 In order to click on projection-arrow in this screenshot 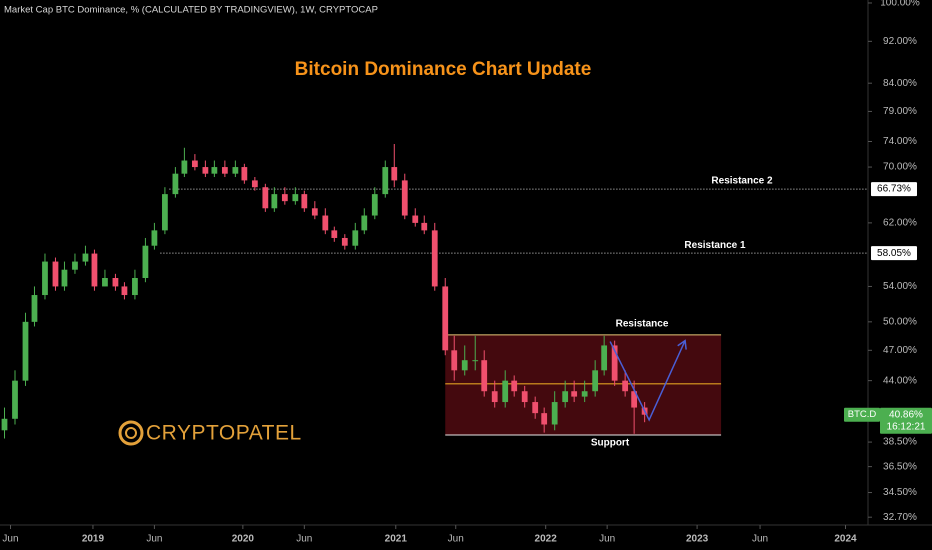, I will do `click(647, 381)`.